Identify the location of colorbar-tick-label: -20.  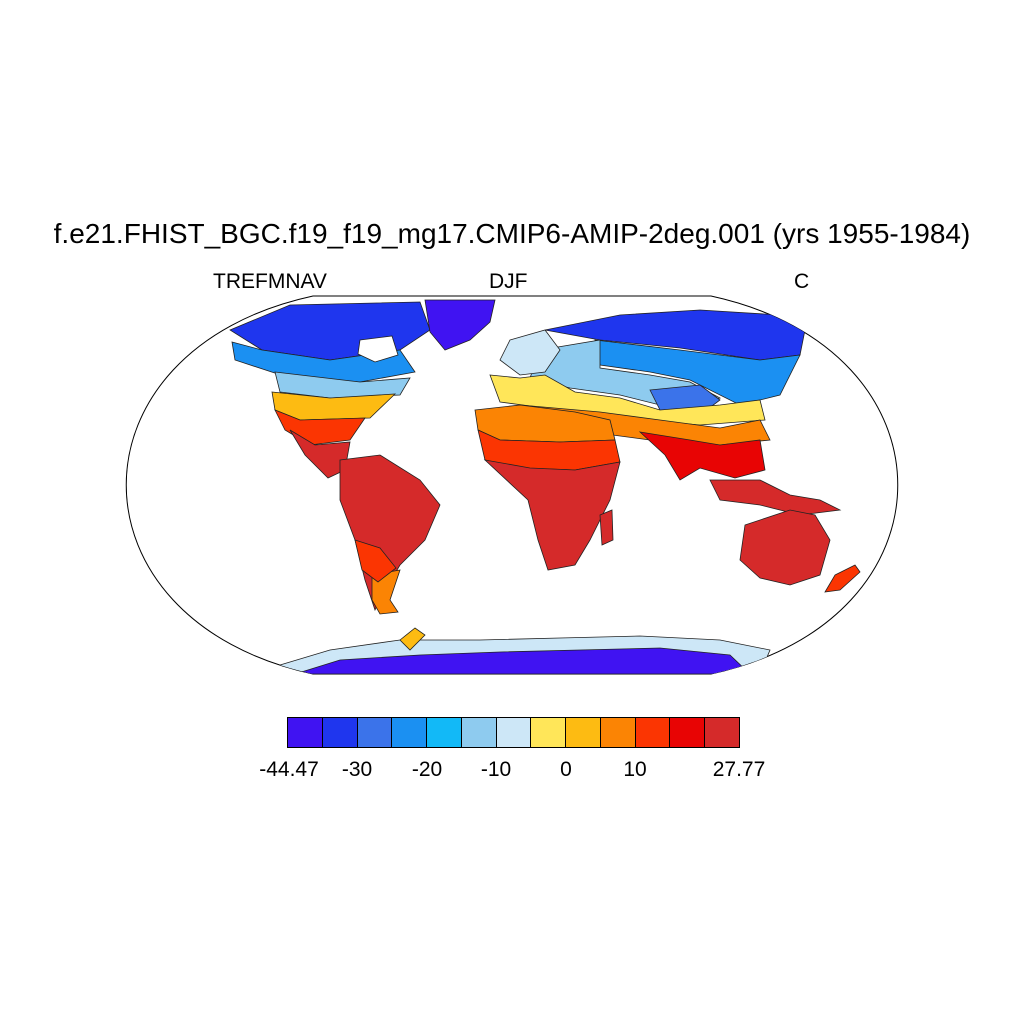
(427, 769).